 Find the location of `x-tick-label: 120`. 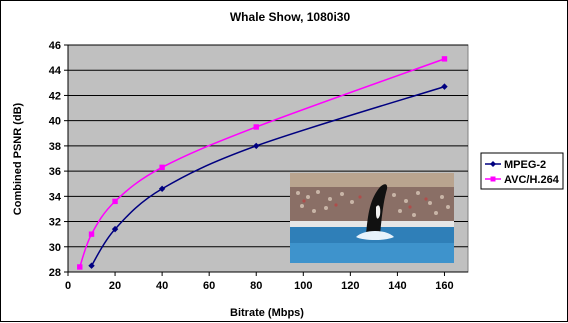

x-tick-label: 120 is located at coordinates (350, 286).